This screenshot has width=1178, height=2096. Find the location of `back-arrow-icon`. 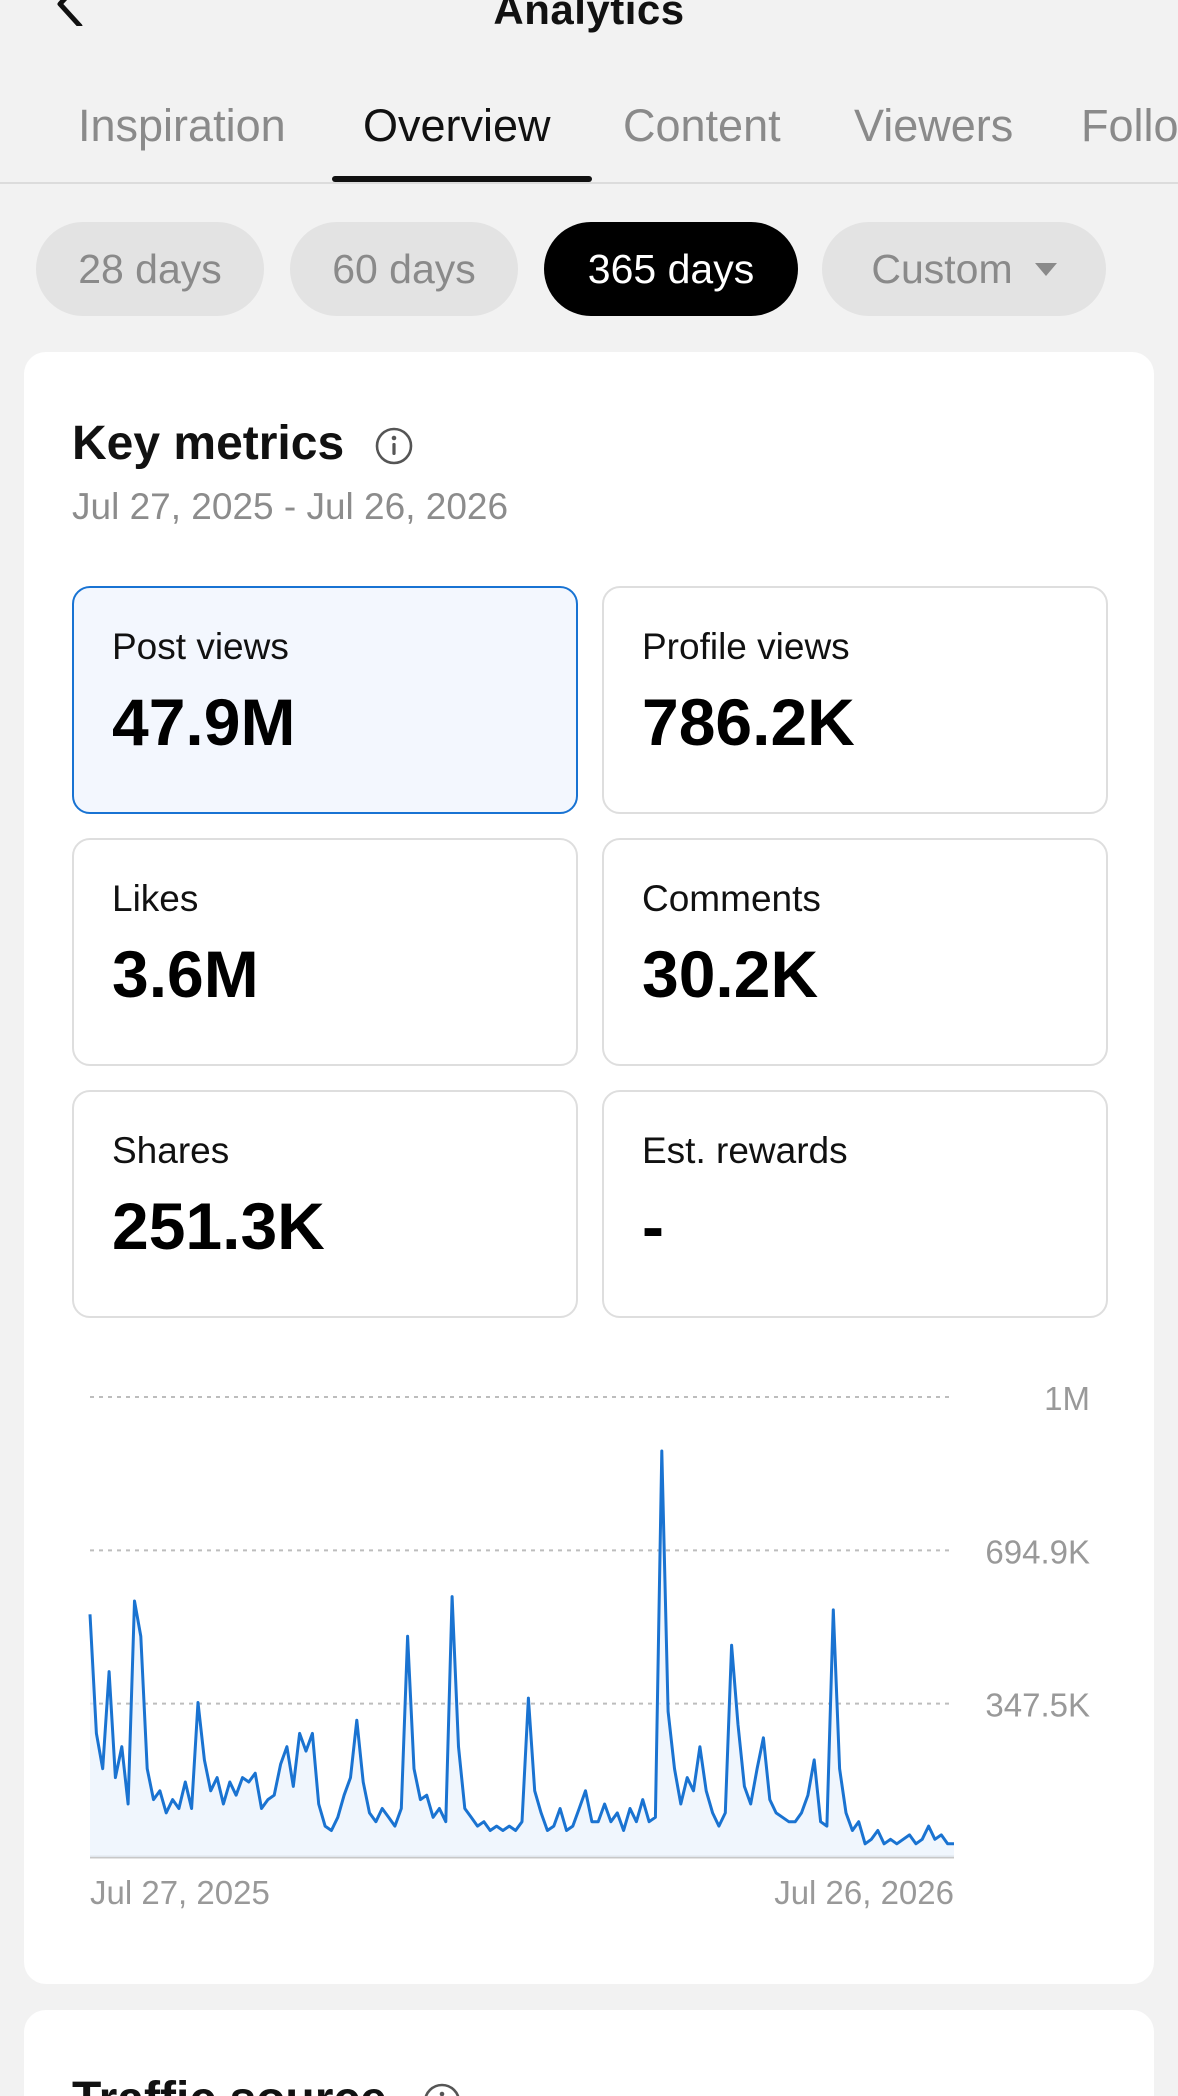

back-arrow-icon is located at coordinates (68, 13).